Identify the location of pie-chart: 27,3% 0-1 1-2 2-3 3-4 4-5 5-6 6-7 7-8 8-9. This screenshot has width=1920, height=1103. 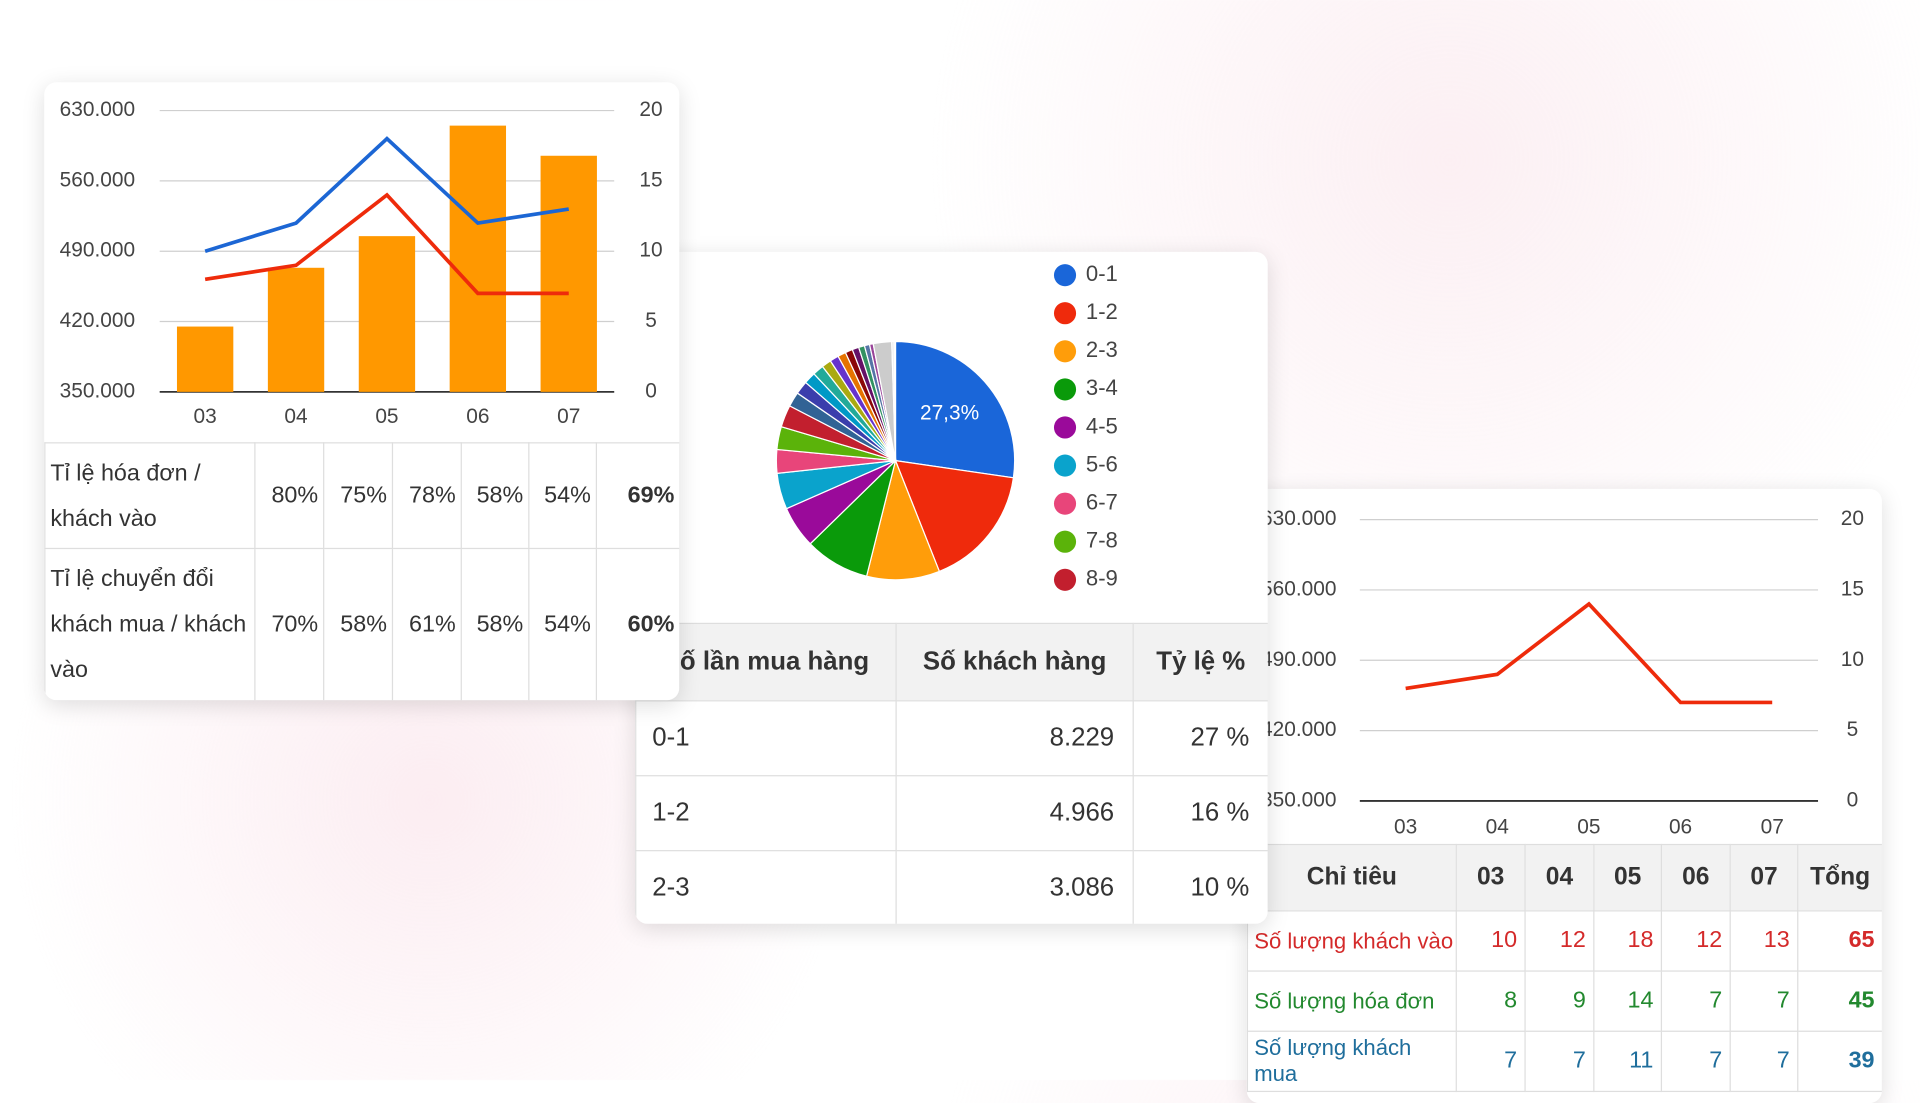
(946, 426).